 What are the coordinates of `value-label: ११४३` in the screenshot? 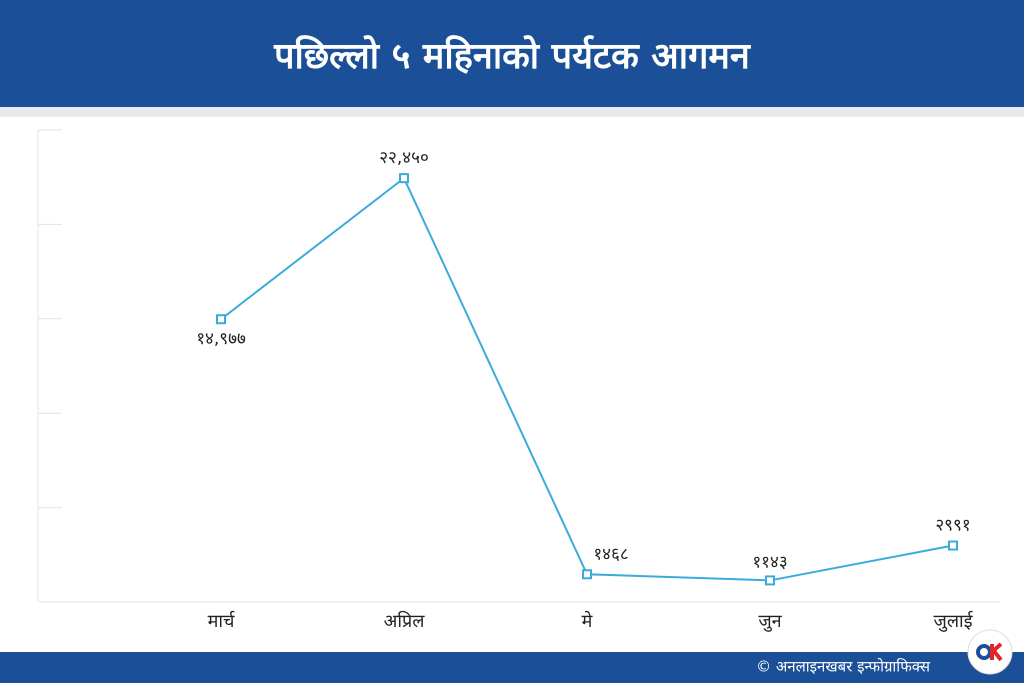 It's located at (769, 562).